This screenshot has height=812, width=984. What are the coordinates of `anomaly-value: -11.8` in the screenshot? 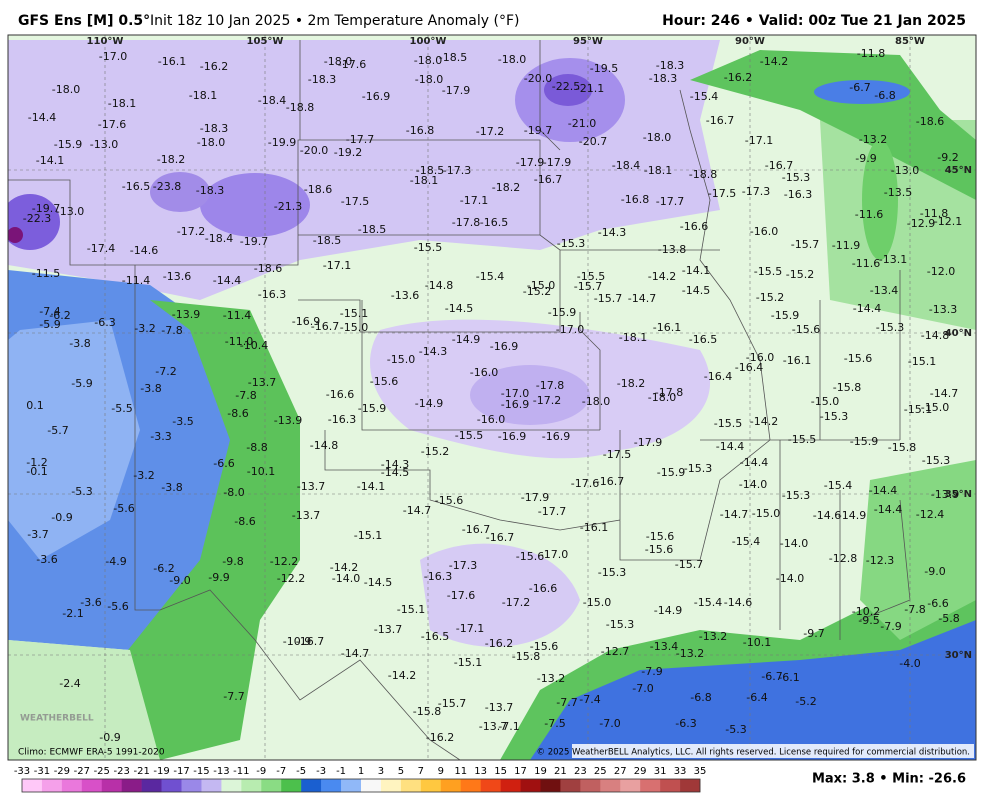 It's located at (934, 213).